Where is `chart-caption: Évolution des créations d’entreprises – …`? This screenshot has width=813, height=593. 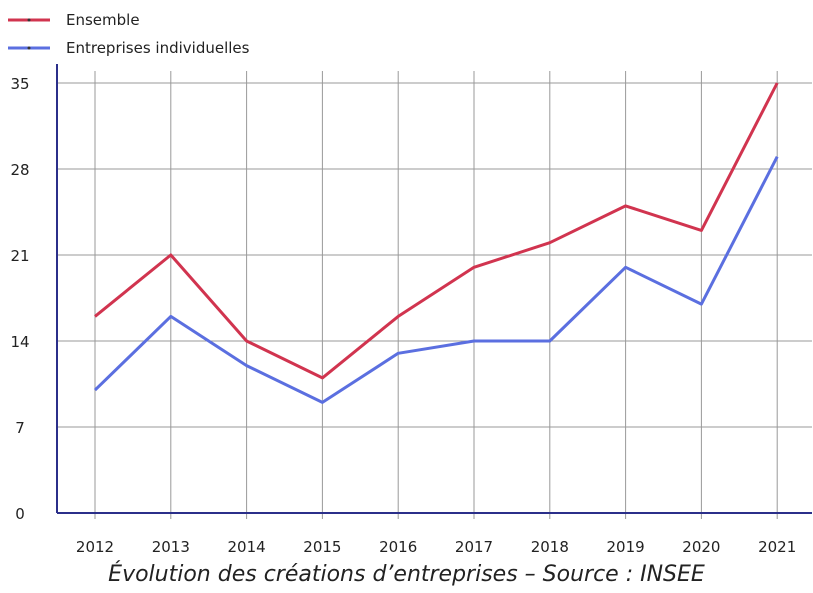
chart-caption: Évolution des créations d’entreprises – … is located at coordinates (406, 574).